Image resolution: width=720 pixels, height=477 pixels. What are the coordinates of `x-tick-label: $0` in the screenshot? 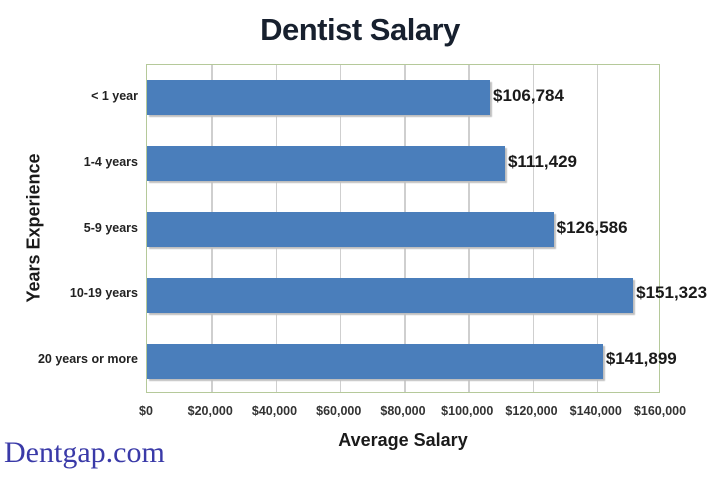 It's located at (146, 411).